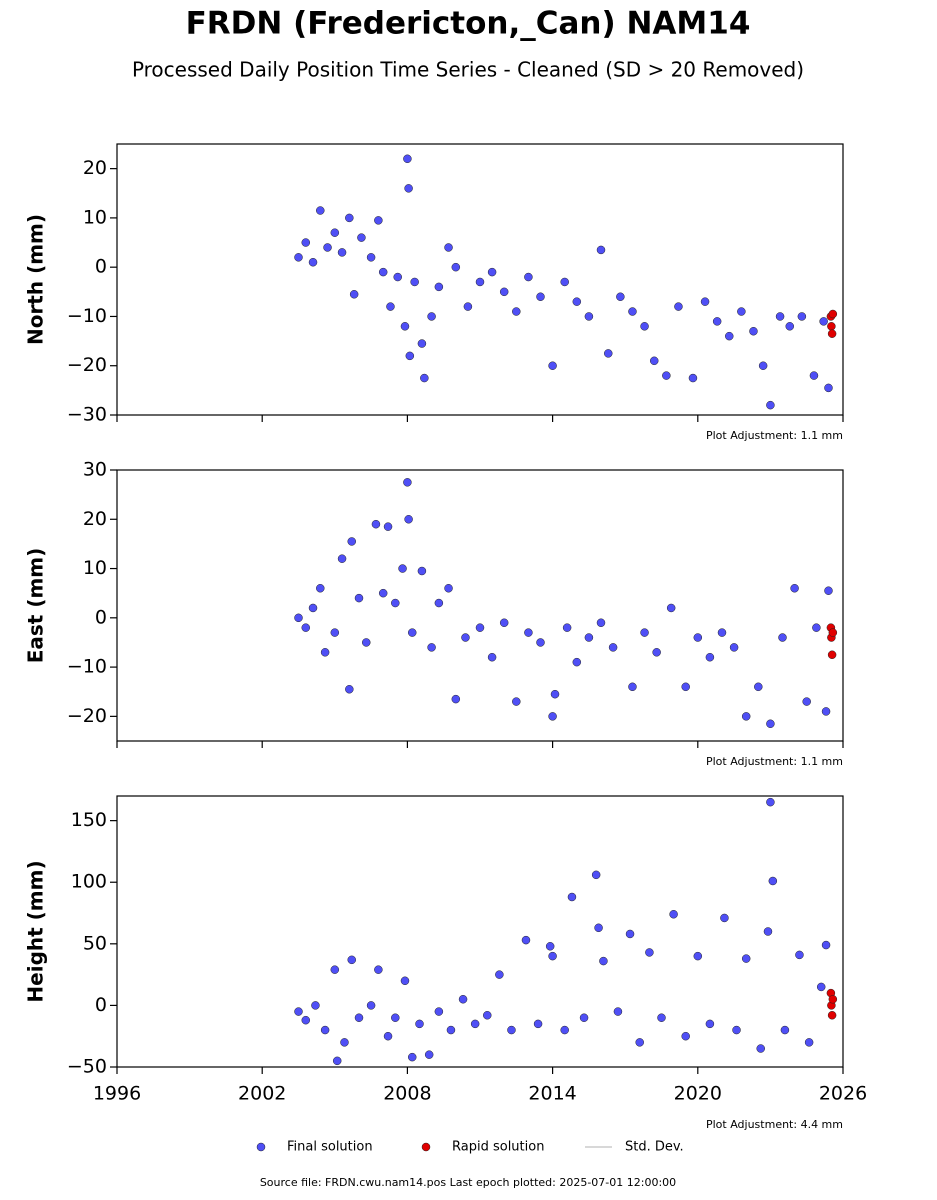 This screenshot has height=1200, width=937. I want to click on y-tick-label: 20, so click(95, 168).